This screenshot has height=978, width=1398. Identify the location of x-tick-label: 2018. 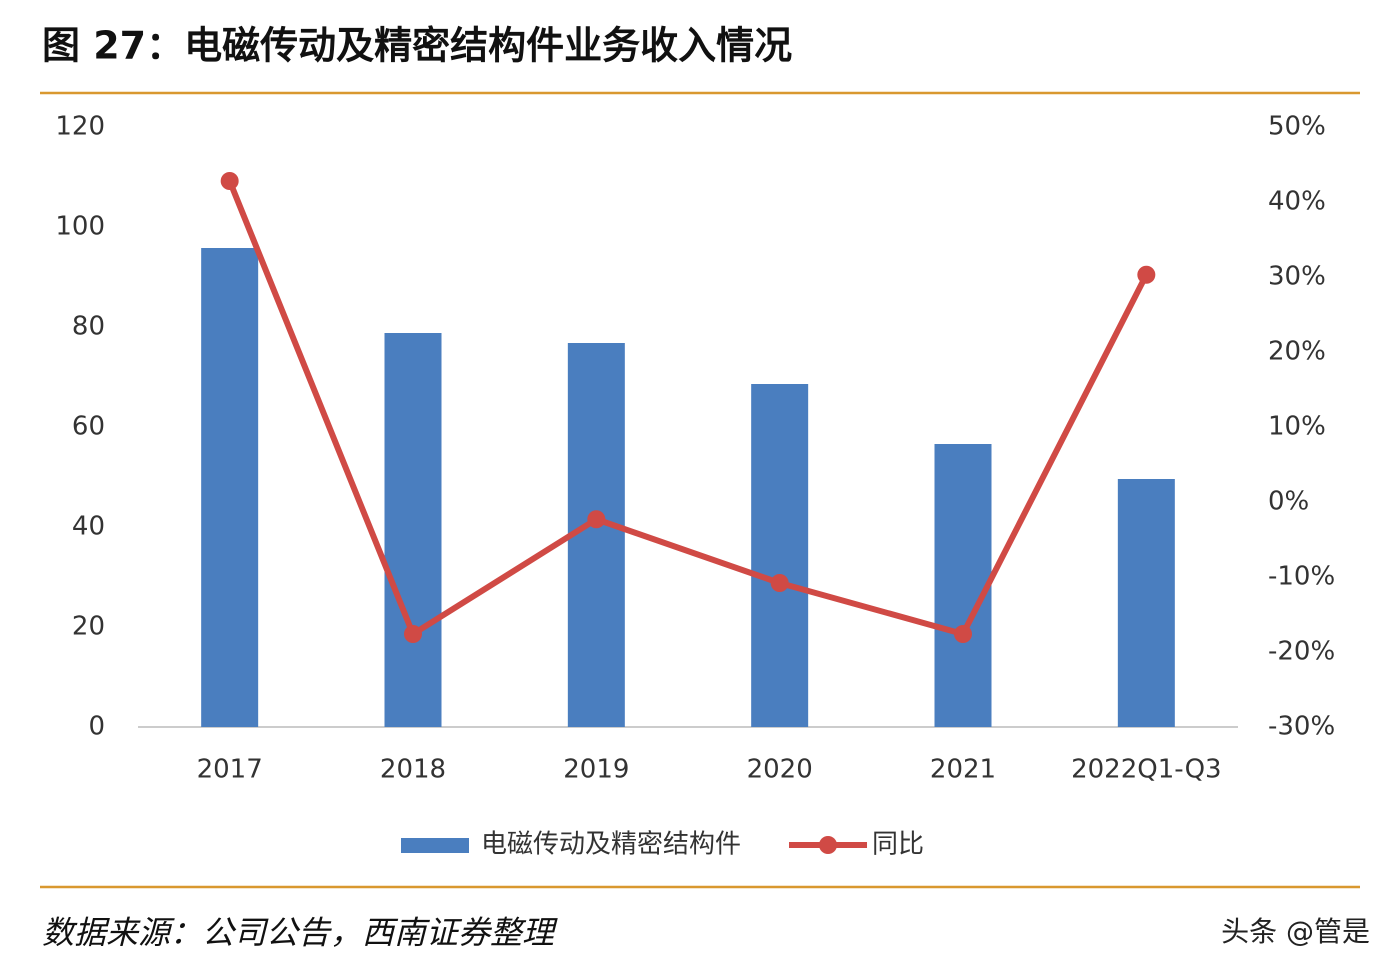
(413, 770).